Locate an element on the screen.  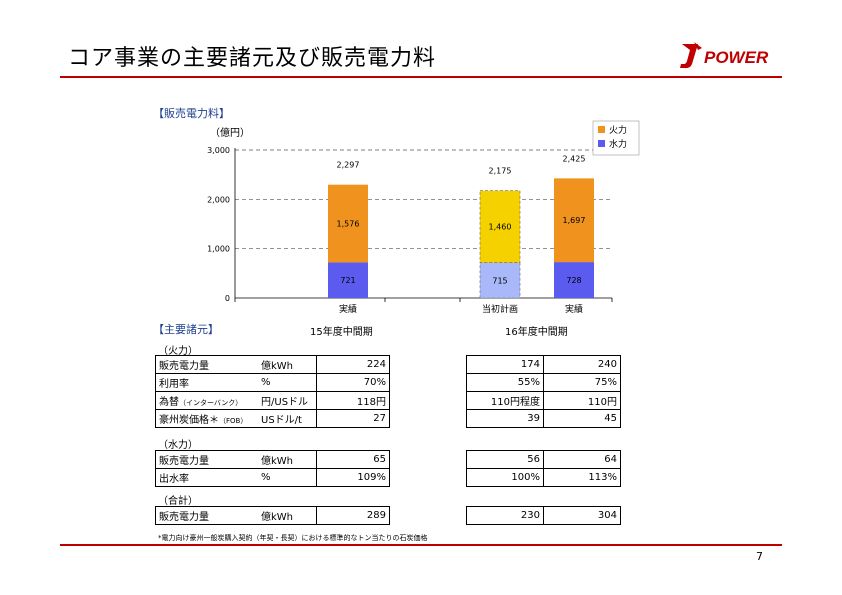
cell-plan: 55% is located at coordinates (505, 382).